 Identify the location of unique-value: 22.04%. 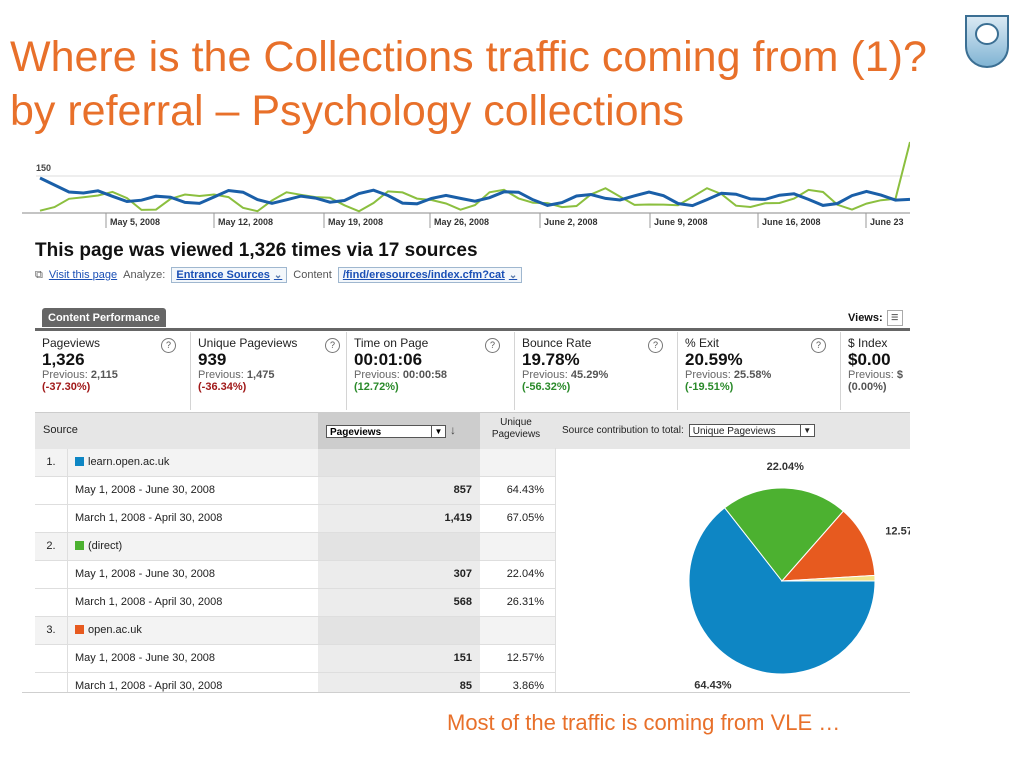
(525, 574).